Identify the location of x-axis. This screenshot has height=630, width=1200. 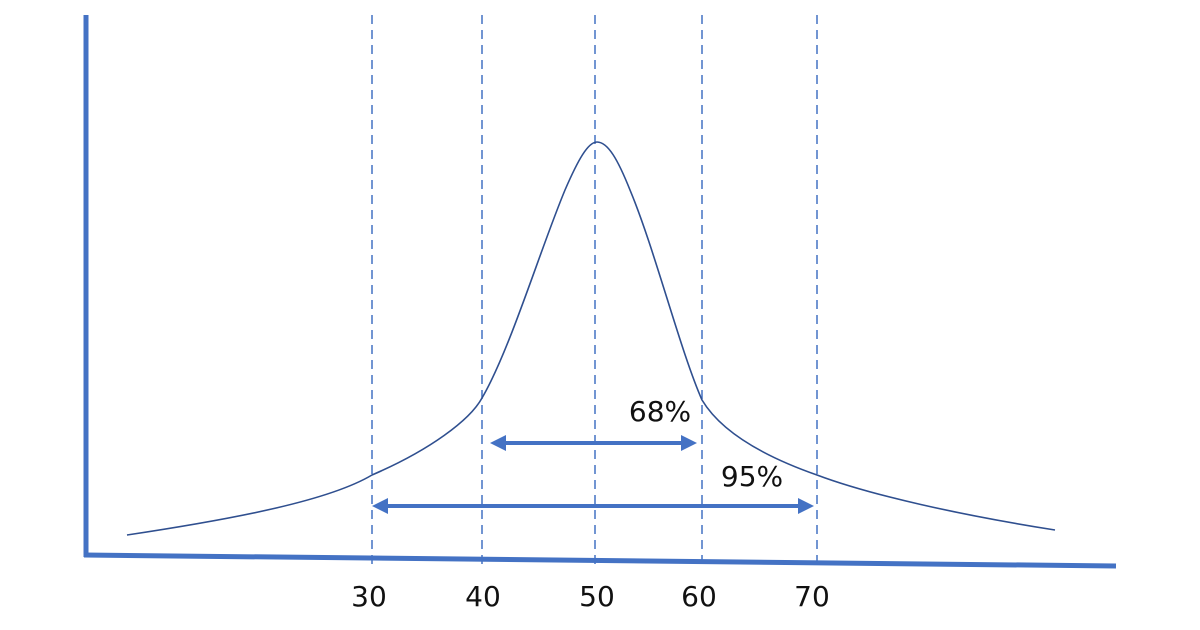
(600, 560).